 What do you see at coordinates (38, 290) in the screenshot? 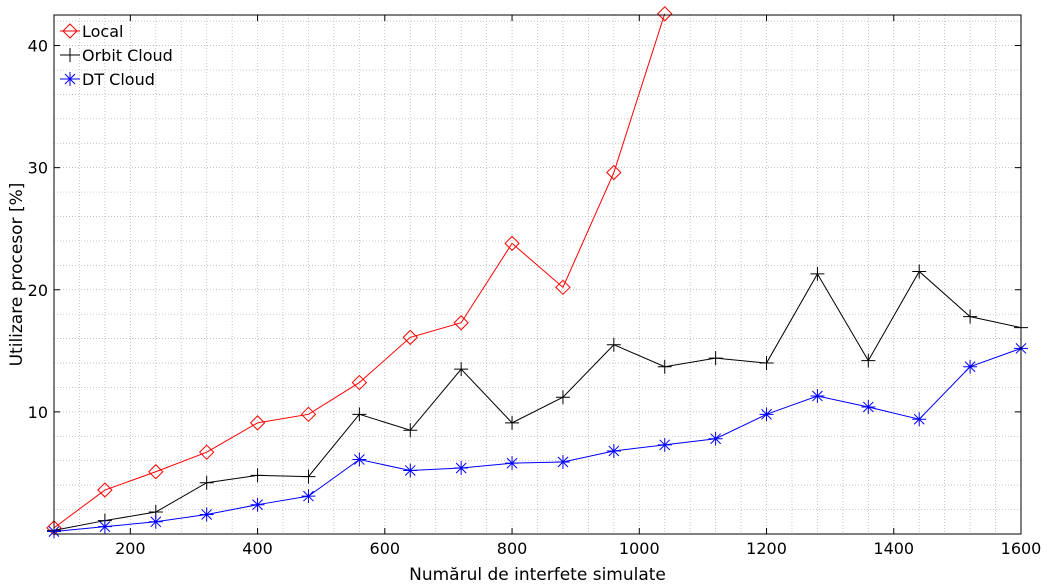
I see `y-tick-label: 20` at bounding box center [38, 290].